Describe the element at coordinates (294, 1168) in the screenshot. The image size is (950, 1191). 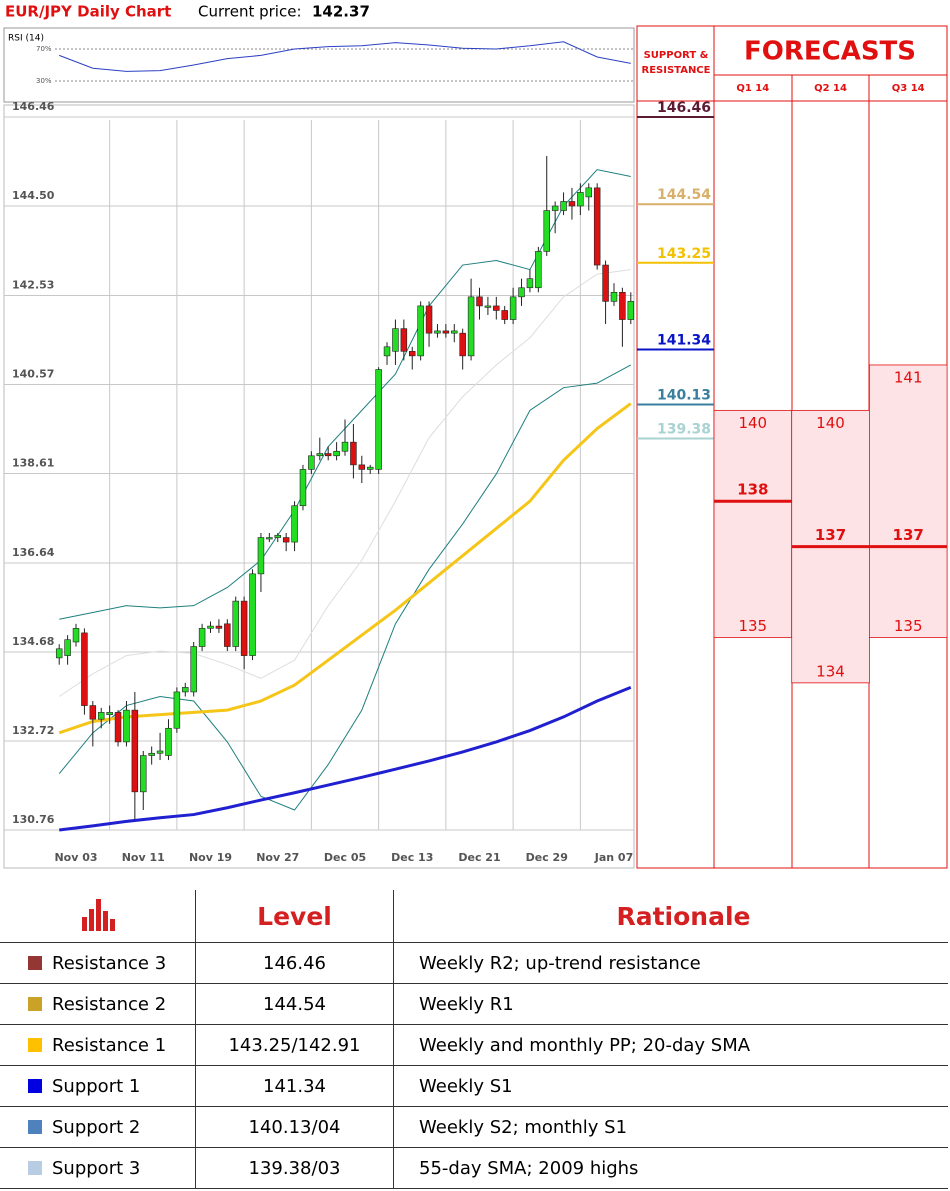
I see `level: 139.38/03` at that location.